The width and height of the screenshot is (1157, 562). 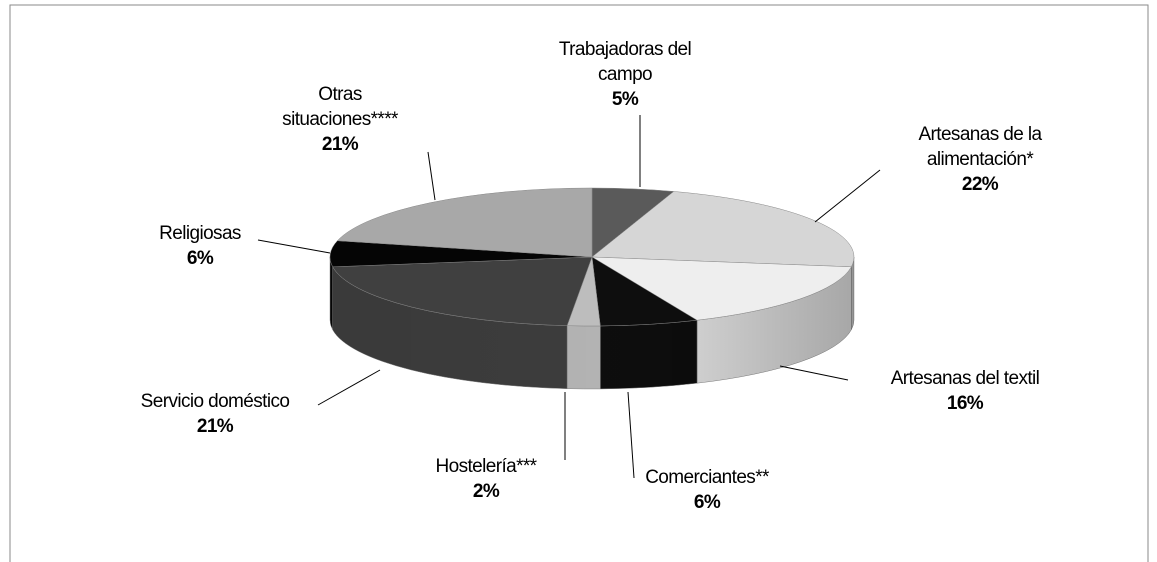 What do you see at coordinates (965, 391) in the screenshot?
I see `data-label: Artesanas del textil 16%` at bounding box center [965, 391].